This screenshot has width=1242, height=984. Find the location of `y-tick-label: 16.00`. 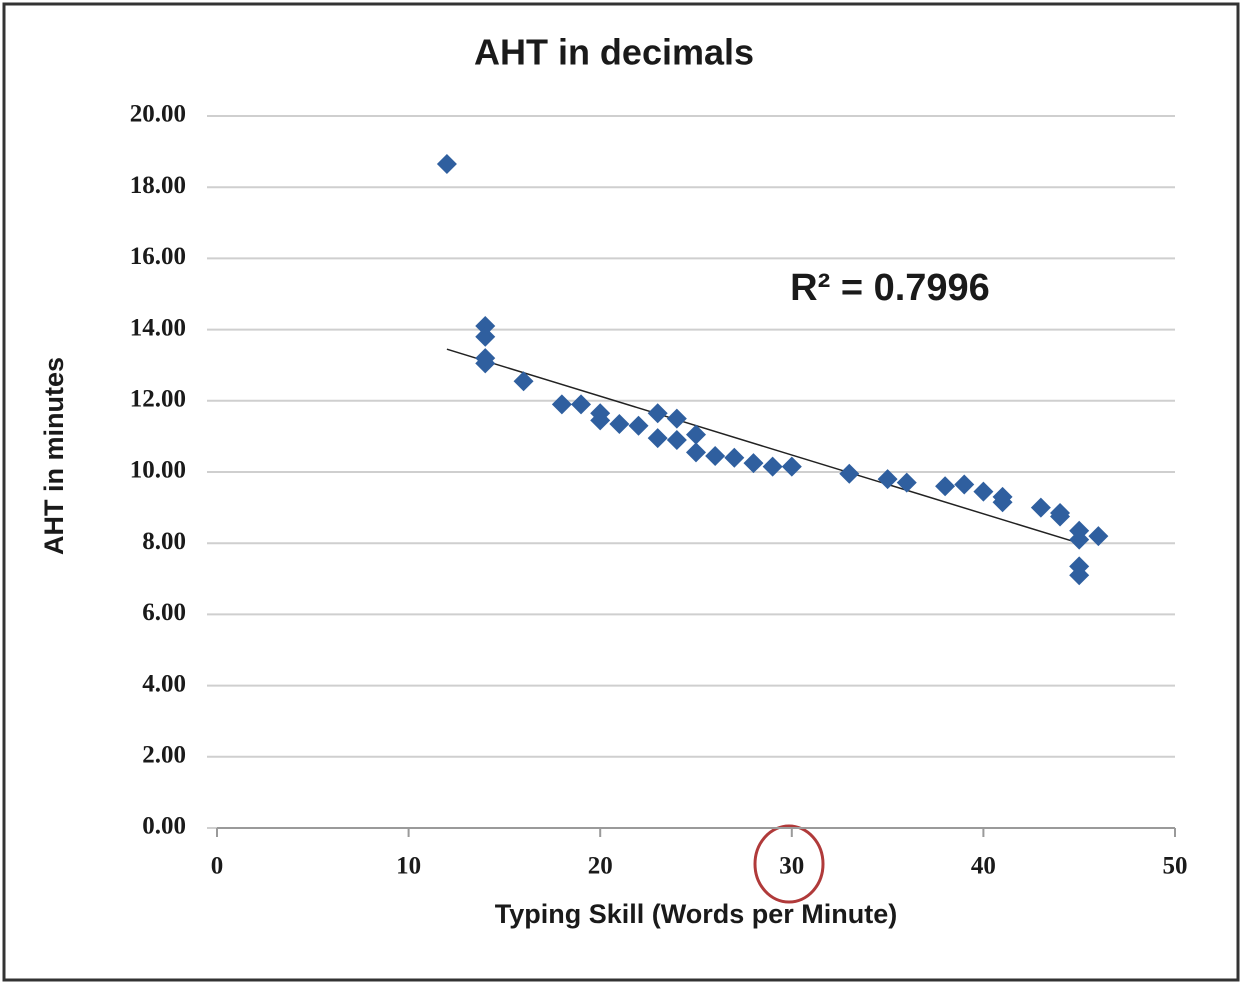

y-tick-label: 16.00 is located at coordinates (158, 256).